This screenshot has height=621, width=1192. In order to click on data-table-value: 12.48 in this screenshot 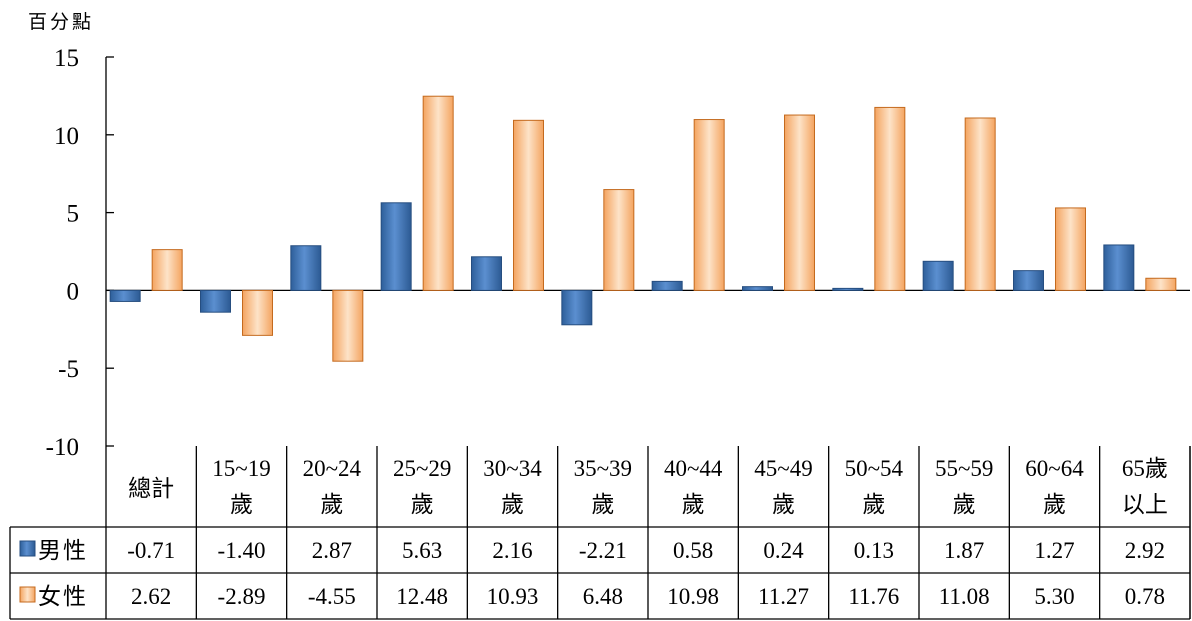, I will do `click(422, 596)`.